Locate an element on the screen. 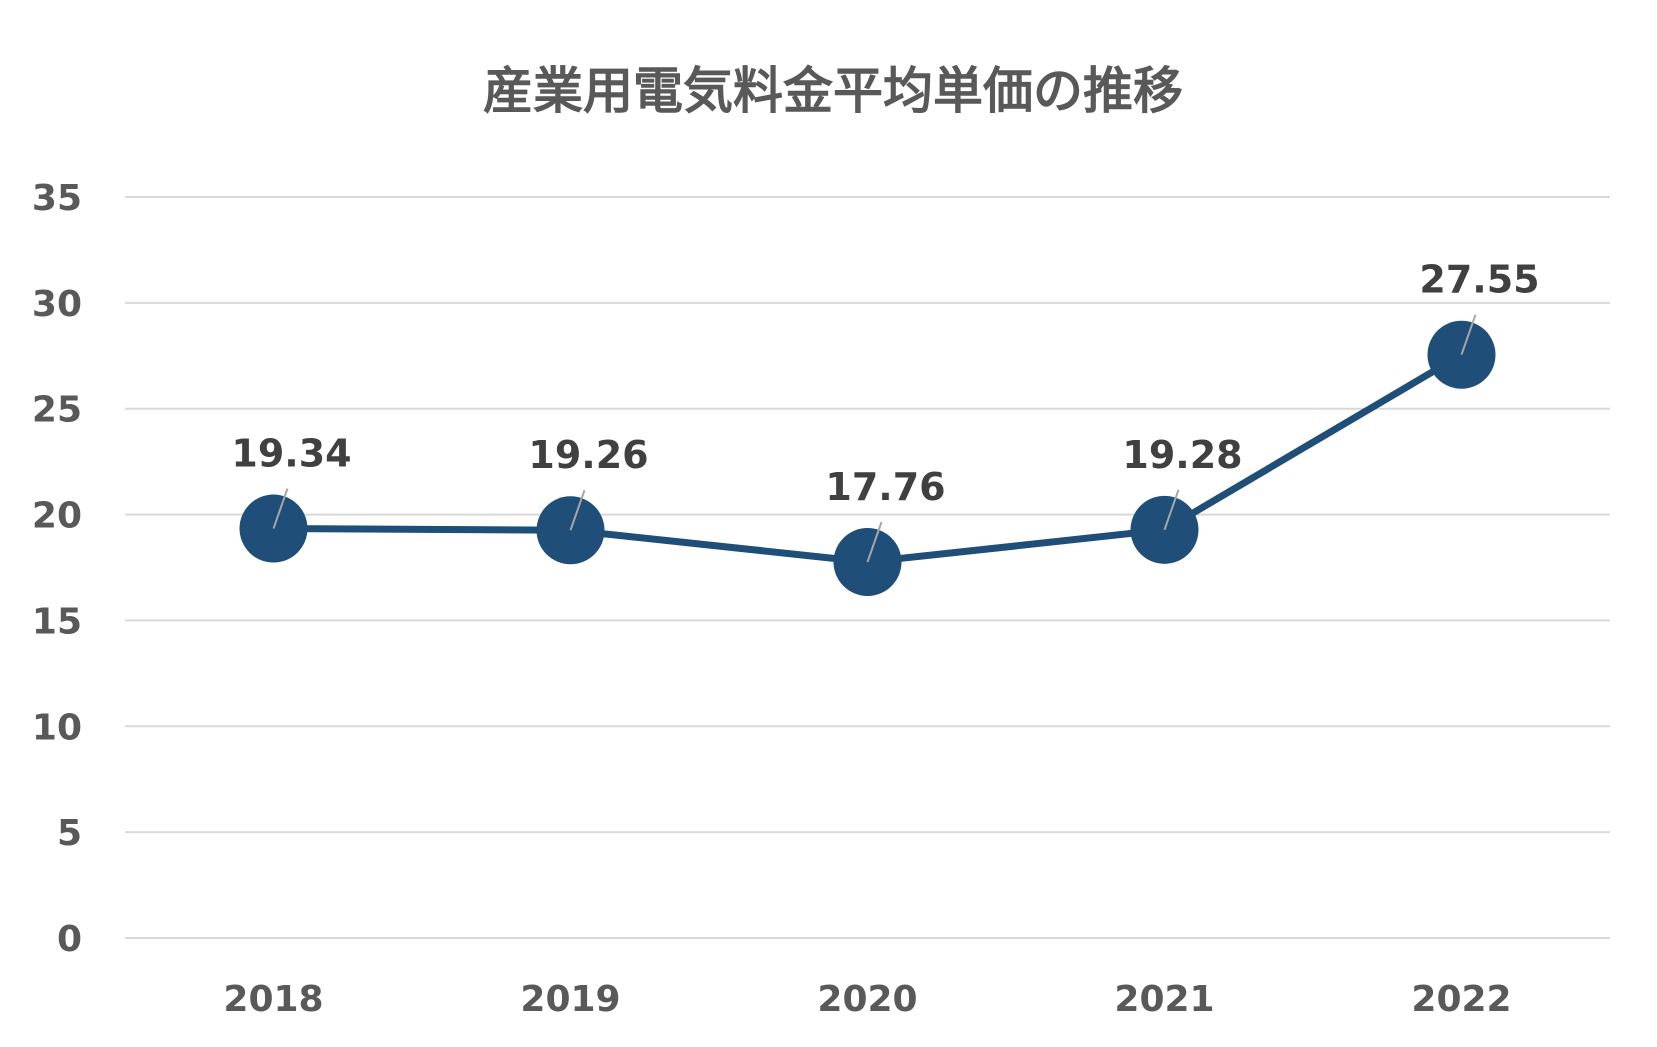 The height and width of the screenshot is (1047, 1657). chart-title: 産業用電気料金平均単価の推移 is located at coordinates (833, 91).